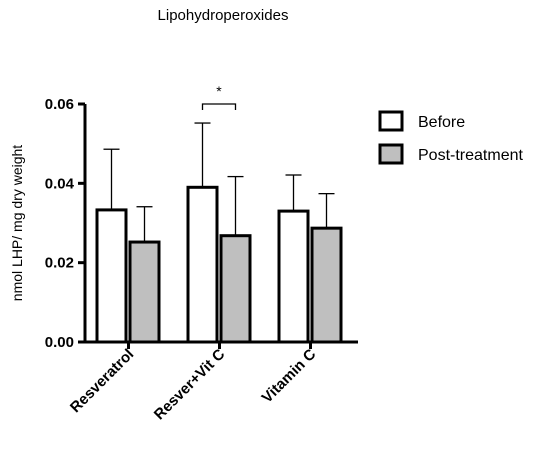  I want to click on y-tick-label: 0.02, so click(59, 263).